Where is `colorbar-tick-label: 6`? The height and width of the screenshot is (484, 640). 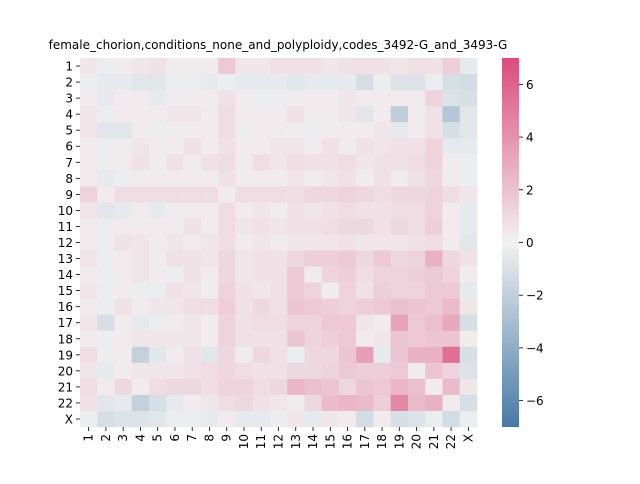
colorbar-tick-label: 6 is located at coordinates (530, 85).